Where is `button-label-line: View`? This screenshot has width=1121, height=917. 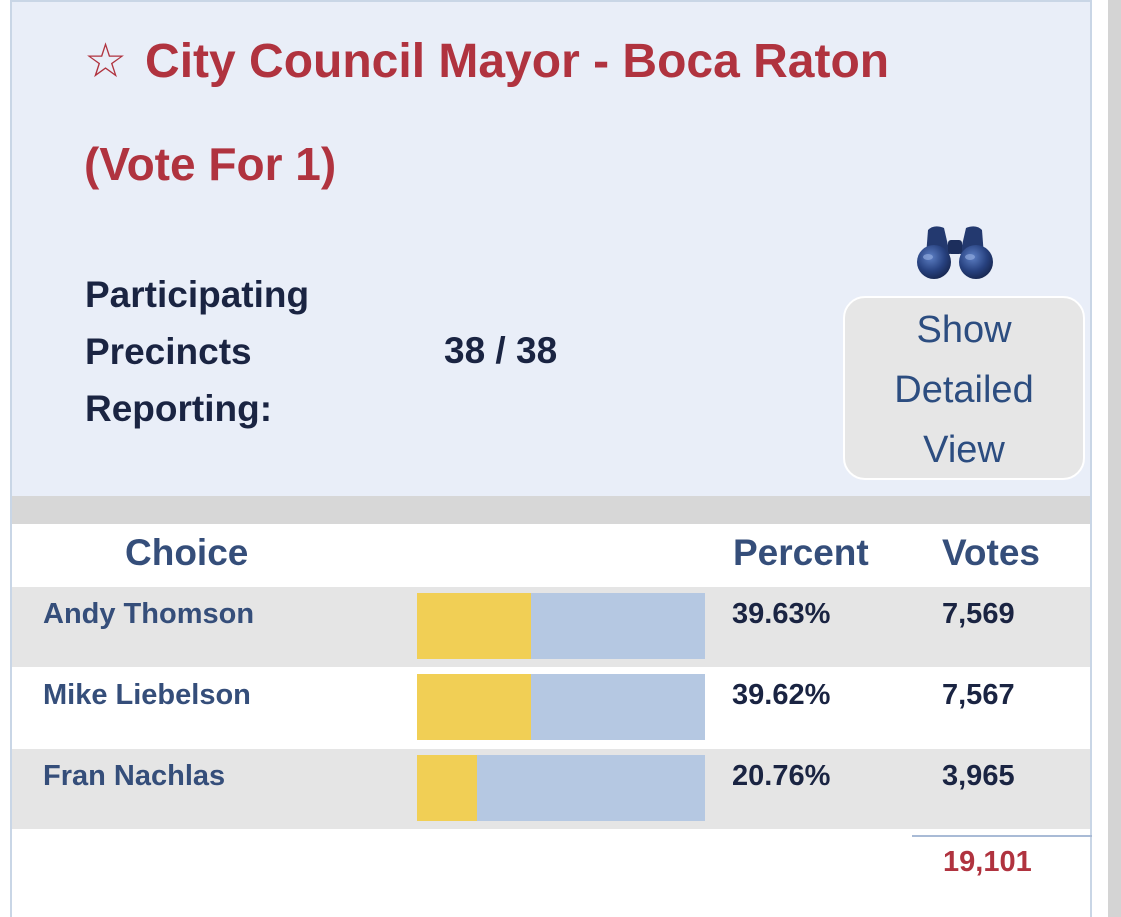 button-label-line: View is located at coordinates (964, 450).